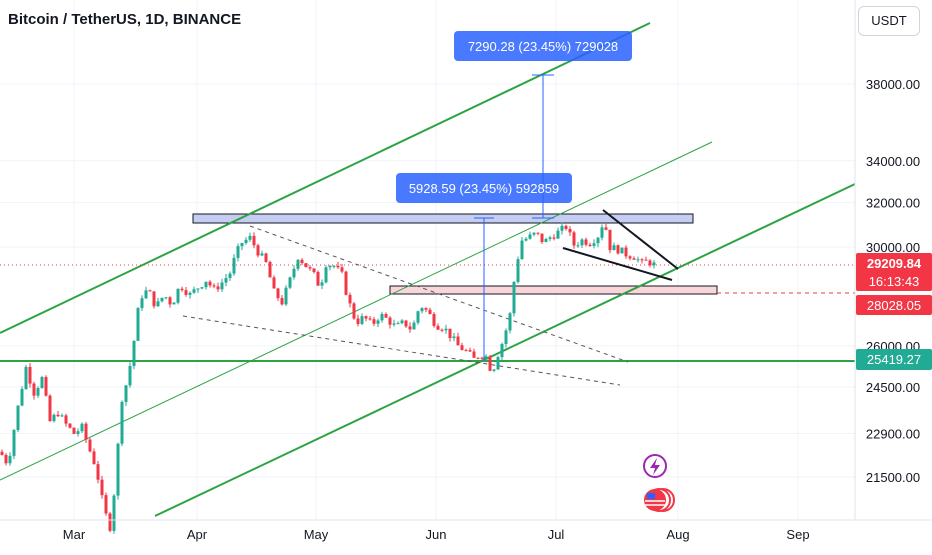  I want to click on symbol-title: Bitcoin / TetherUS, 1D, BINANCE, so click(124, 19).